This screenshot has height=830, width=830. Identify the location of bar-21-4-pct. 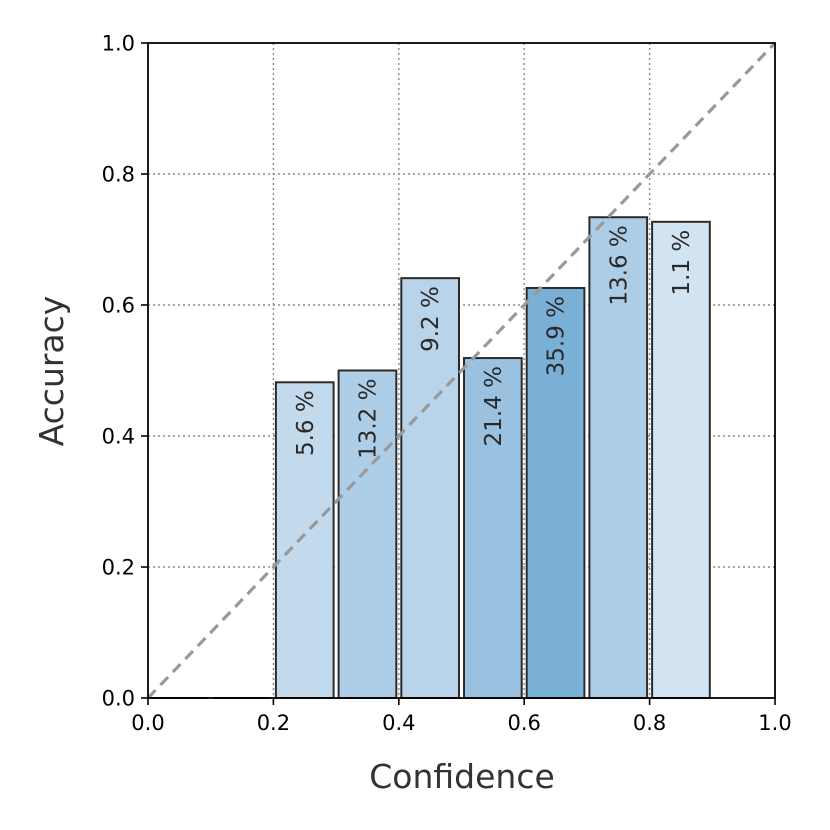
(493, 528).